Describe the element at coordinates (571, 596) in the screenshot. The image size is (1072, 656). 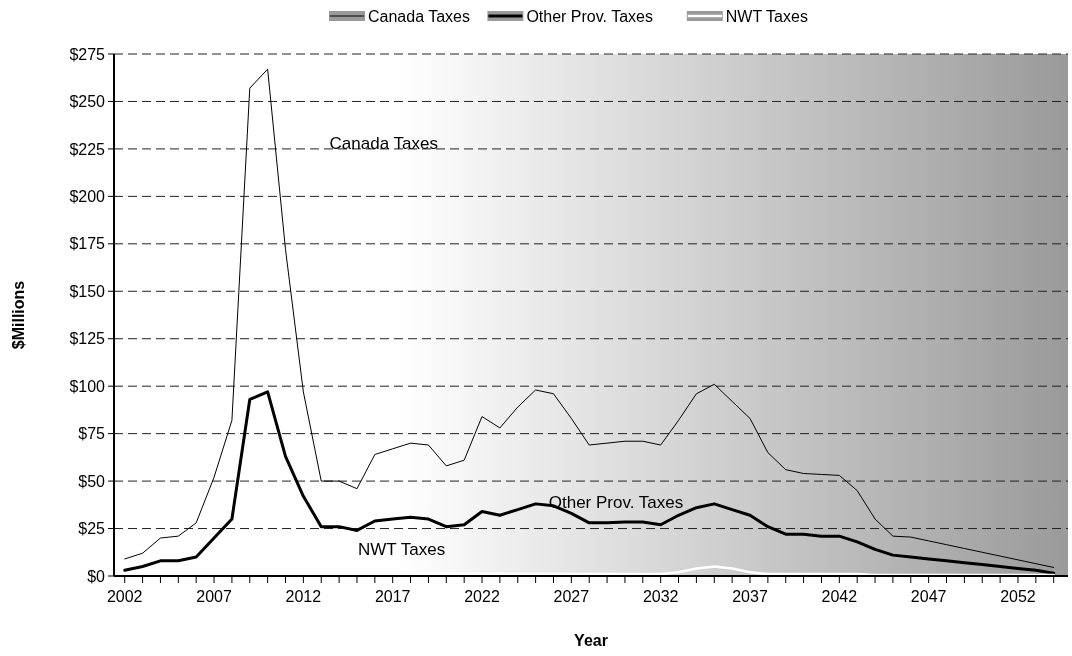
I see `x-tick-label: 2027` at that location.